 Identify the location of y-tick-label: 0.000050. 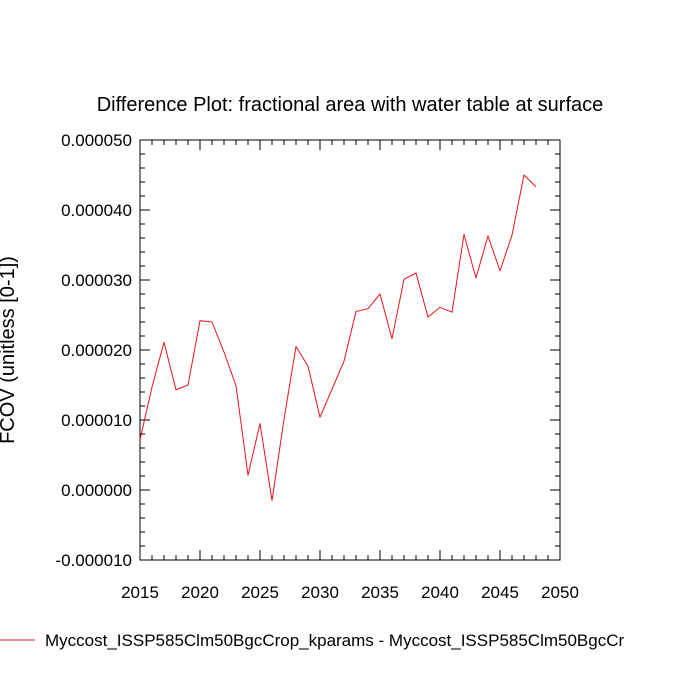
(96, 140).